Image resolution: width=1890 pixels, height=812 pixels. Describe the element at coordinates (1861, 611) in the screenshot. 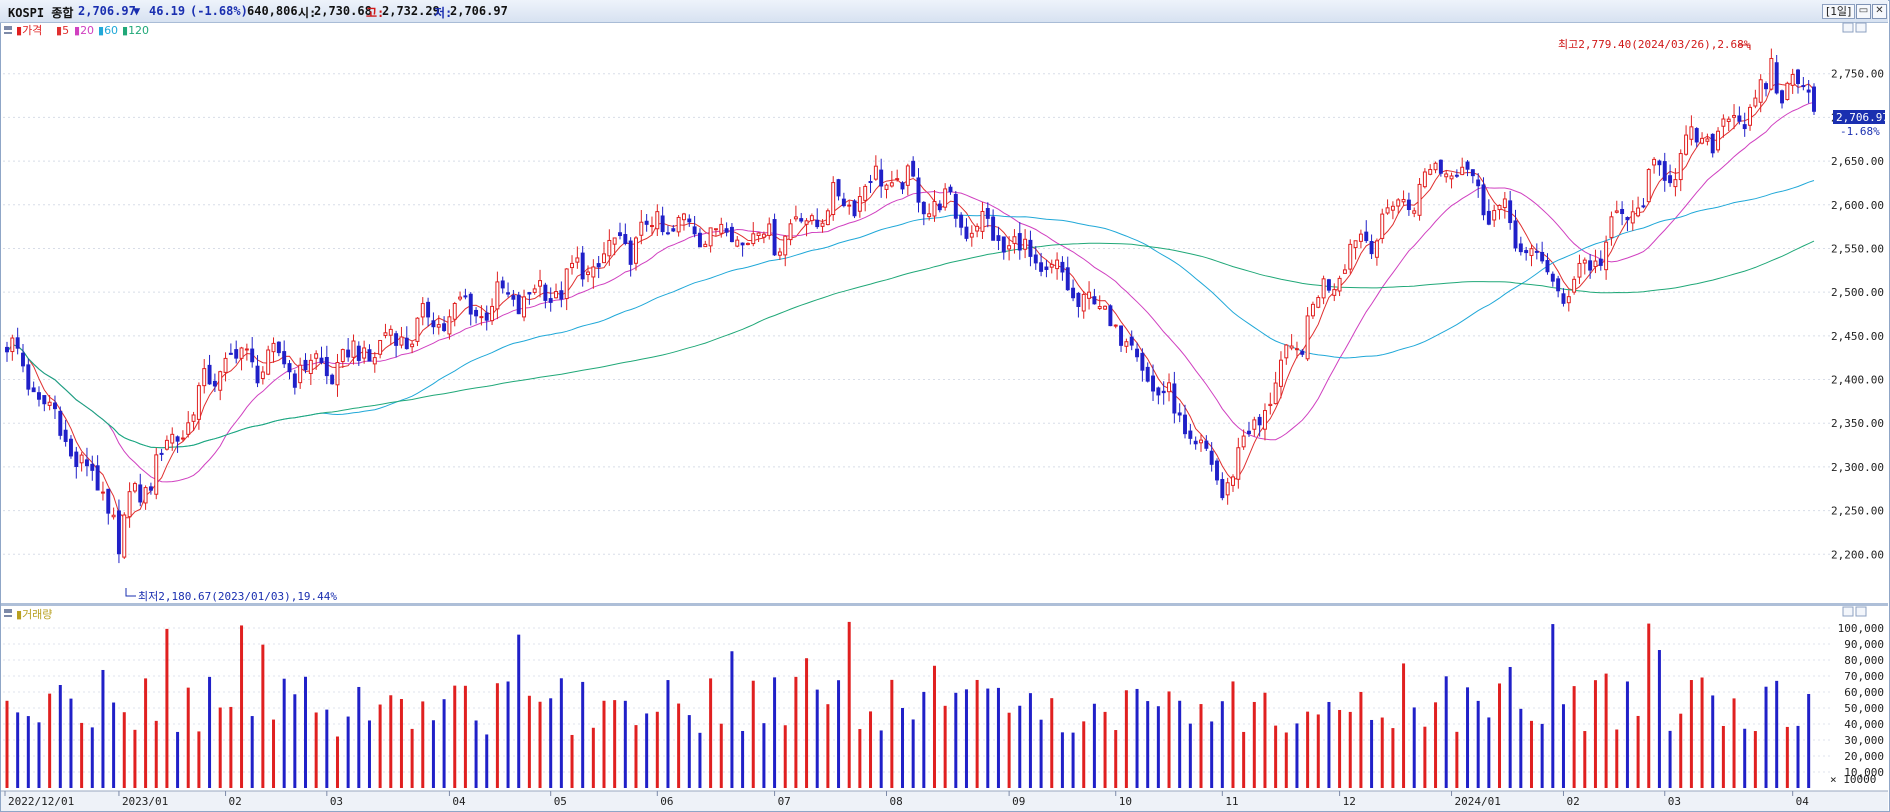

I see `volume-pane-close-icon` at that location.